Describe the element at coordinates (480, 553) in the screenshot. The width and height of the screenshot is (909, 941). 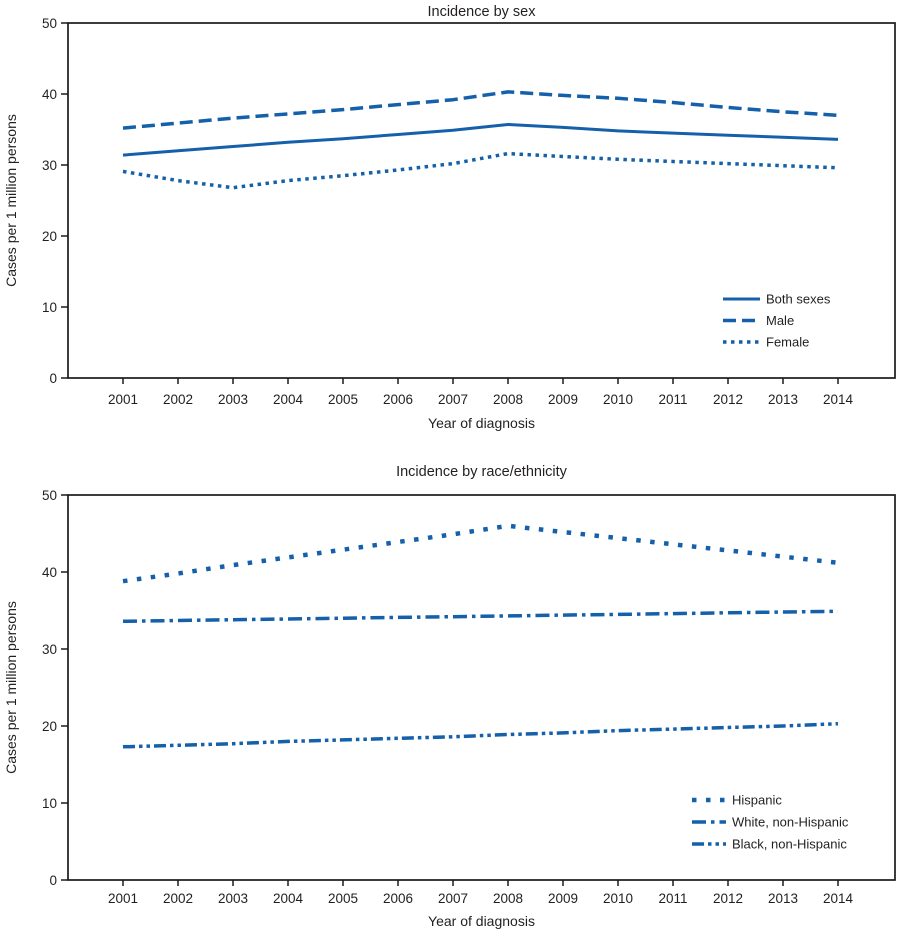
I see `series-line-hispanic` at that location.